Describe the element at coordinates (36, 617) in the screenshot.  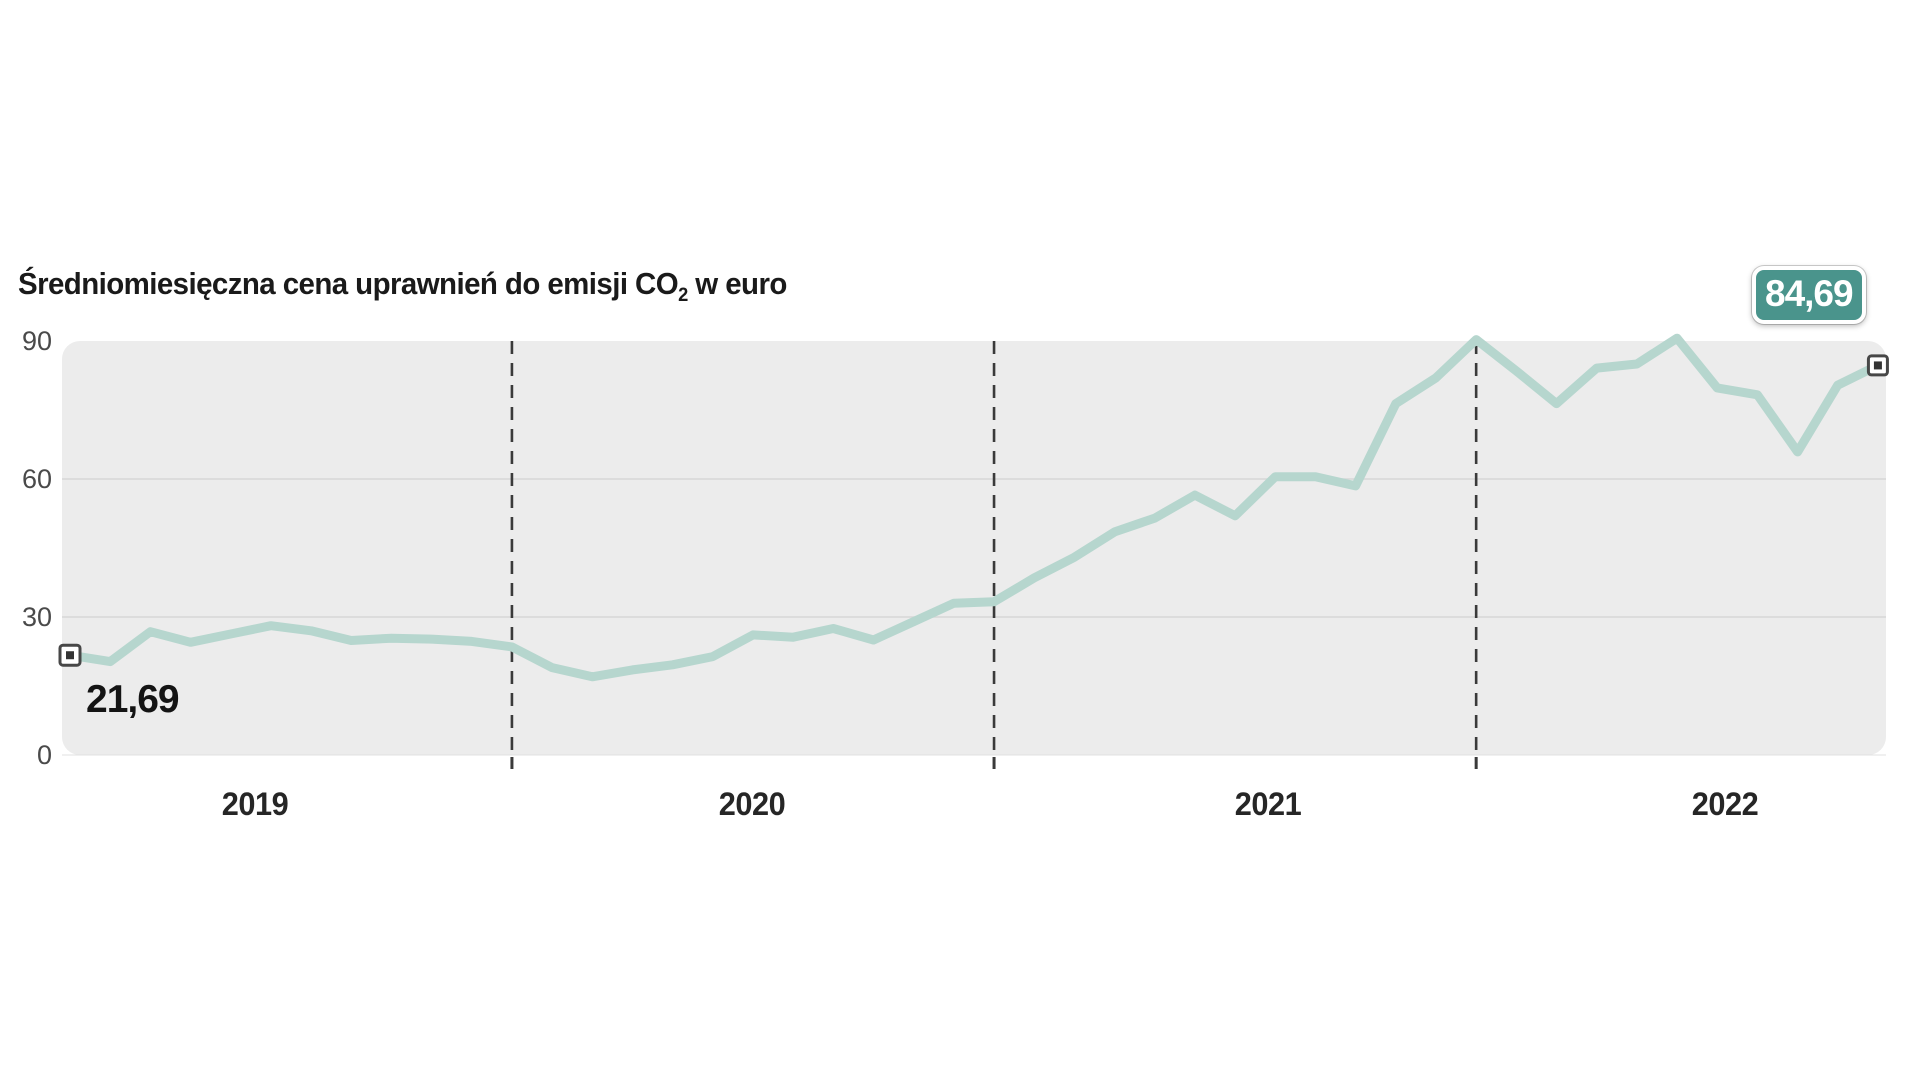
I see `y-tick-30: 30` at that location.